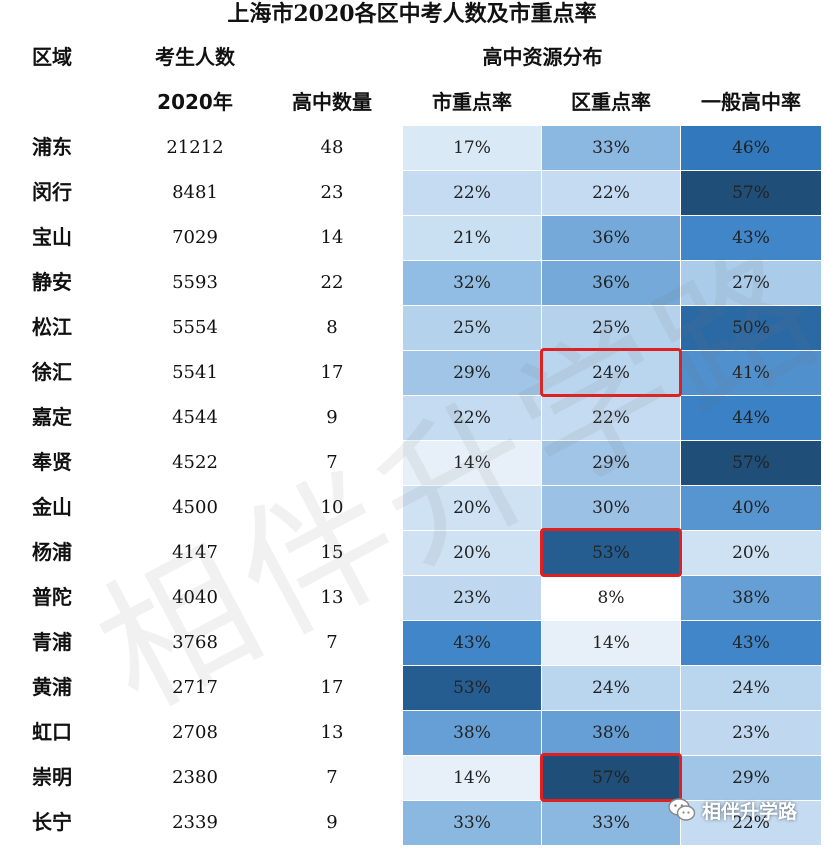 Image resolution: width=824 pixels, height=848 pixels. I want to click on heatmap-cell-district: 22%, so click(611, 417).